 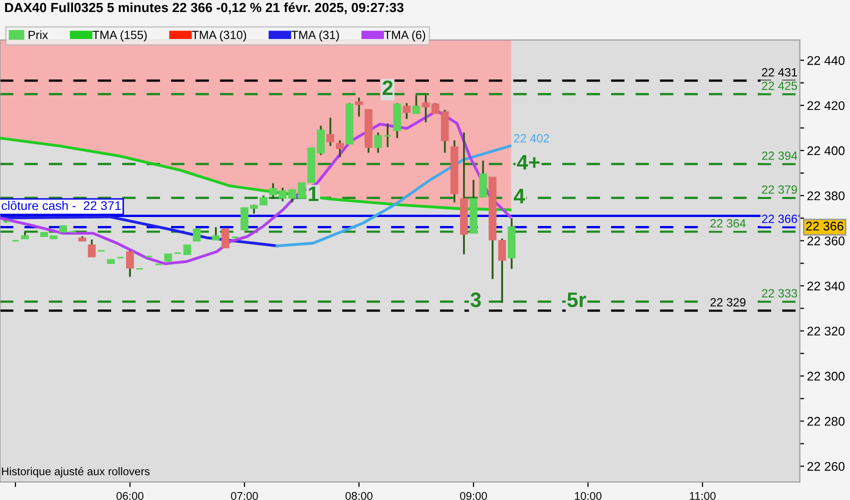 I want to click on y-tick-label: 22 380, so click(x=826, y=195).